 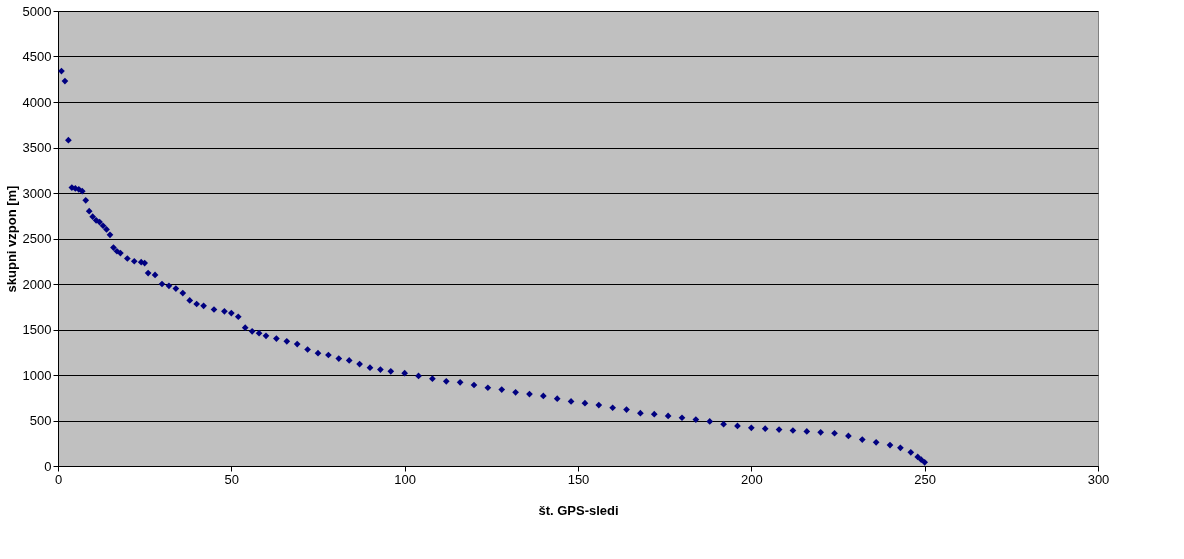 What do you see at coordinates (58, 479) in the screenshot?
I see `x-tick-label: 0` at bounding box center [58, 479].